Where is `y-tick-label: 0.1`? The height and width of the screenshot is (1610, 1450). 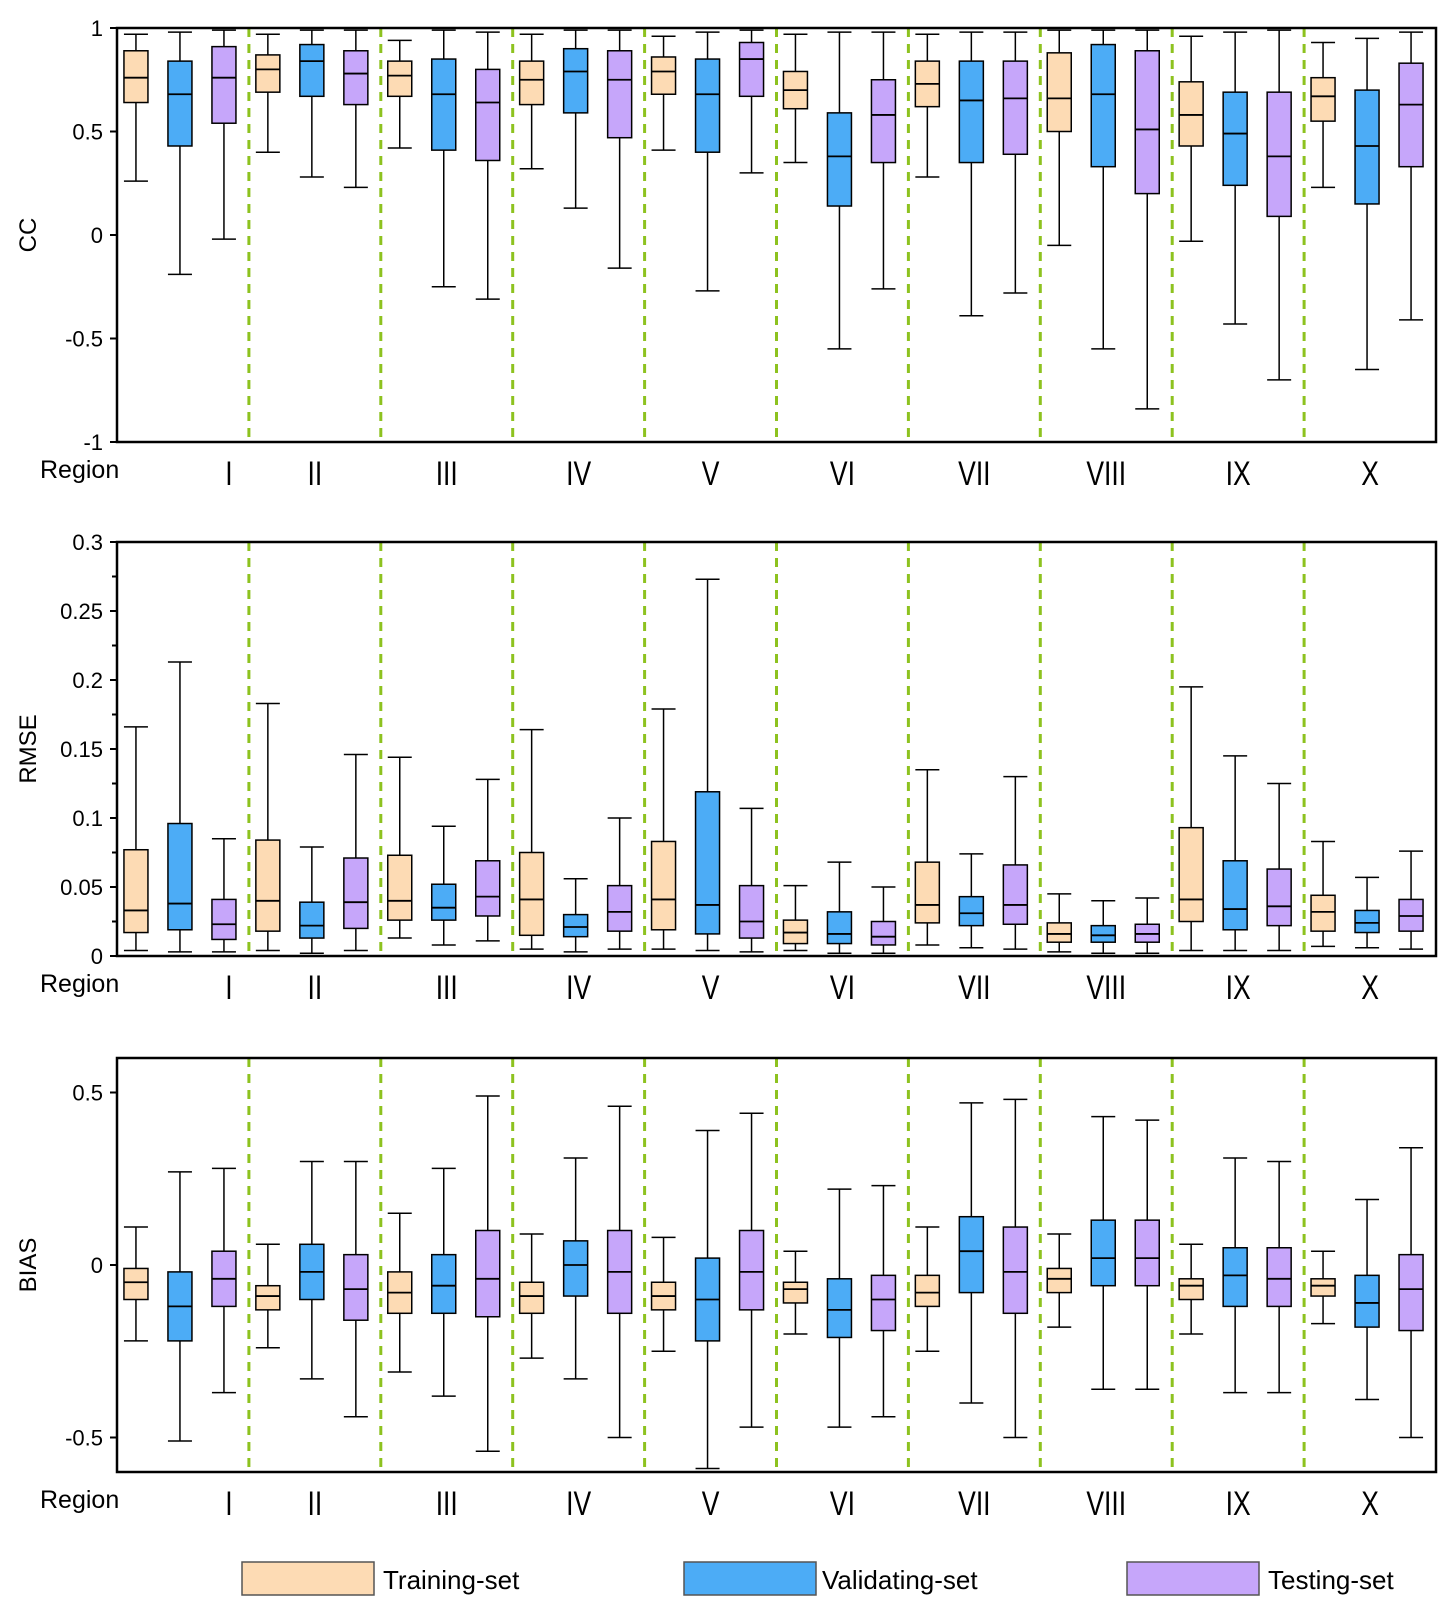
y-tick-label: 0.1 is located at coordinates (87, 818).